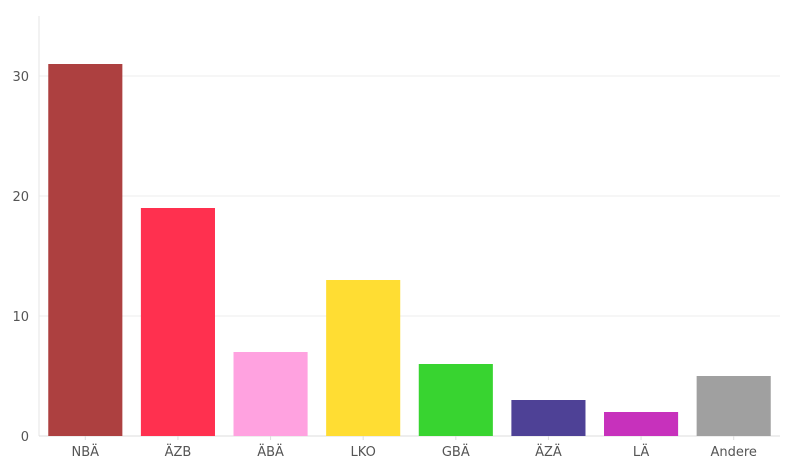  Describe the element at coordinates (641, 424) in the screenshot. I see `bar-LÄ` at that location.